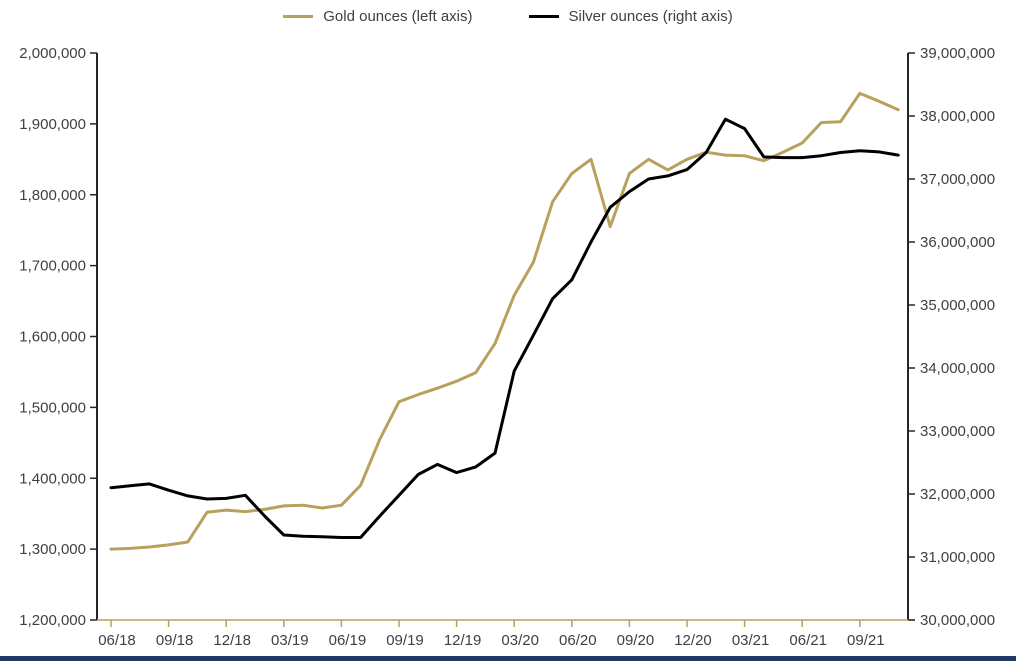  I want to click on x-axis-tick-label: 06/19, so click(348, 640).